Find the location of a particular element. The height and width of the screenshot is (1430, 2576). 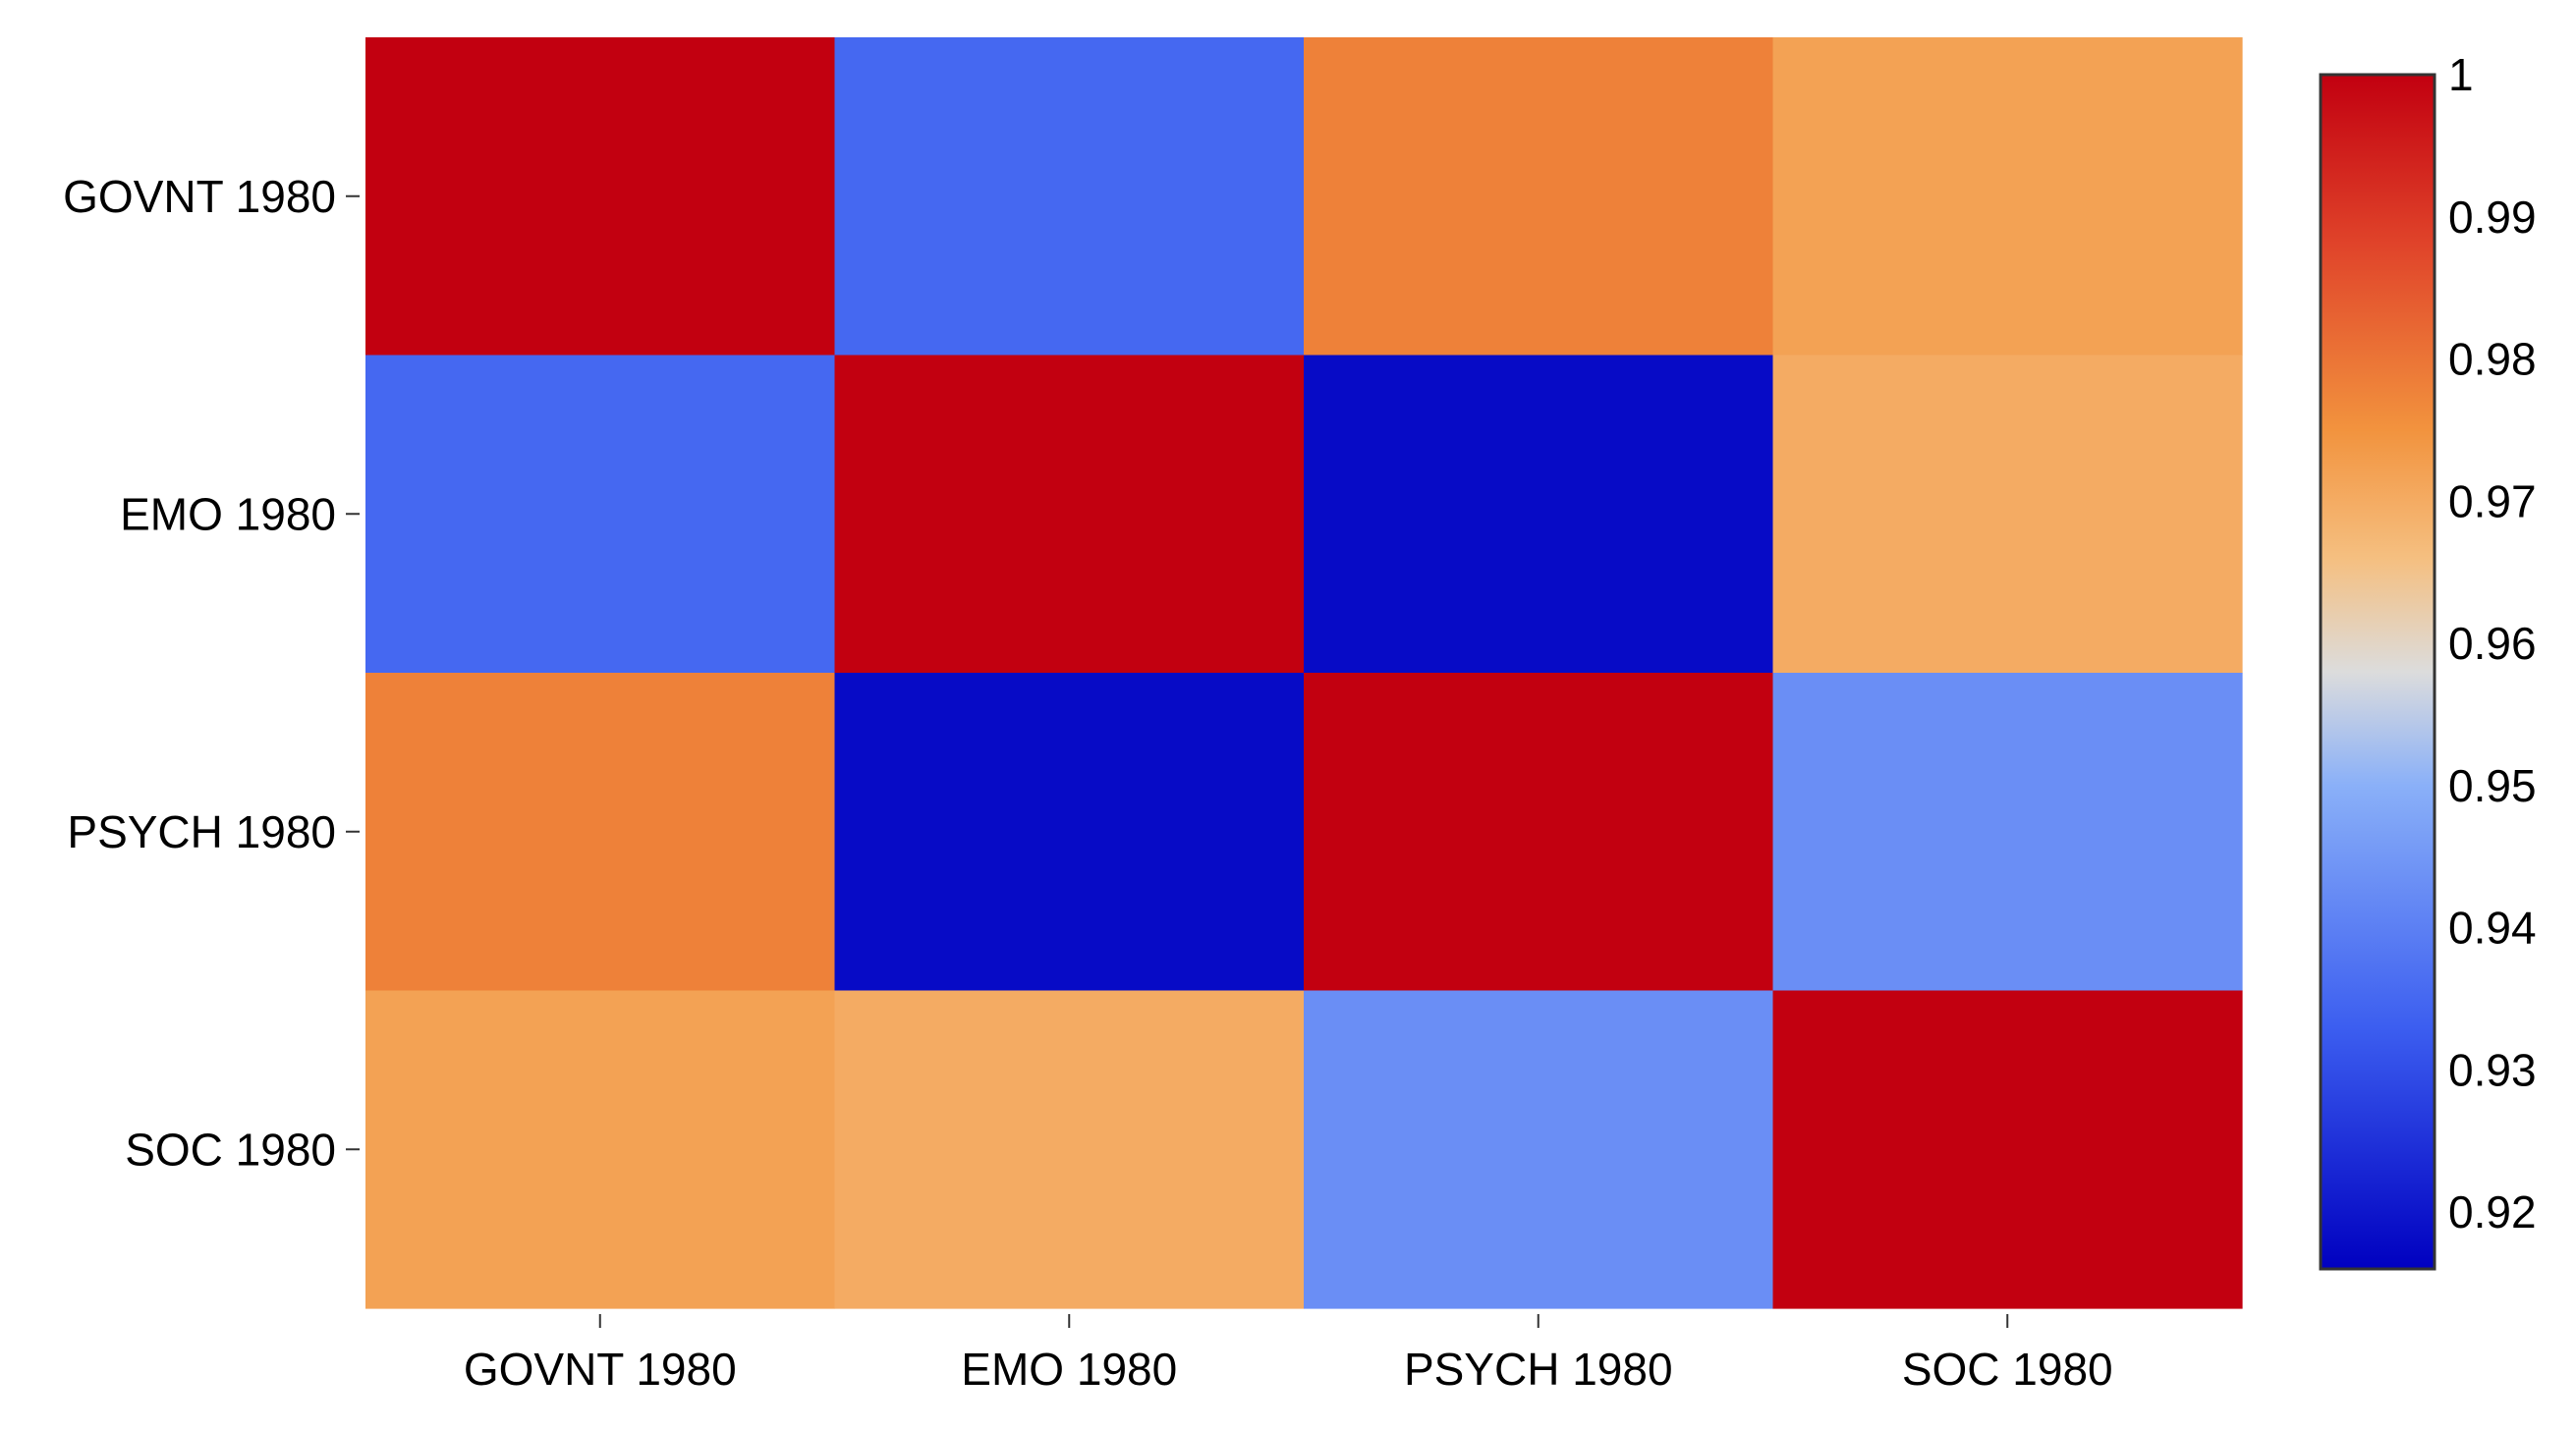

y-axis: GOVNT 1980 EMO 1980 PSYCH 1980 SOC 1980 is located at coordinates (211, 673).